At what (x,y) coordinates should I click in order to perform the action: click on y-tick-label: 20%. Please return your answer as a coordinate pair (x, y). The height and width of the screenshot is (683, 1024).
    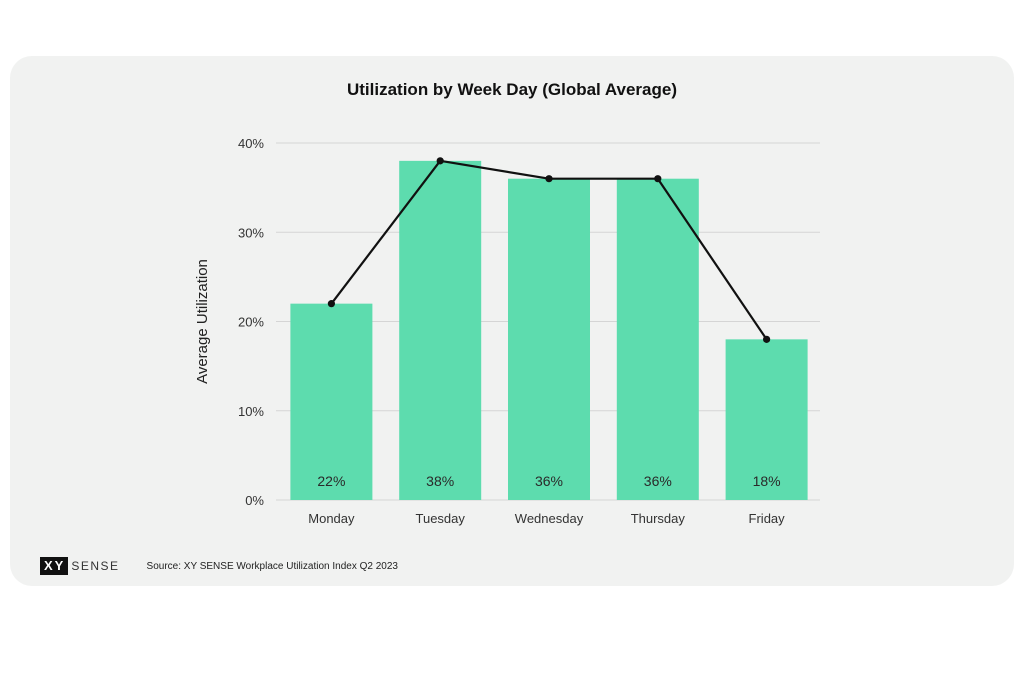
    Looking at the image, I should click on (251, 322).